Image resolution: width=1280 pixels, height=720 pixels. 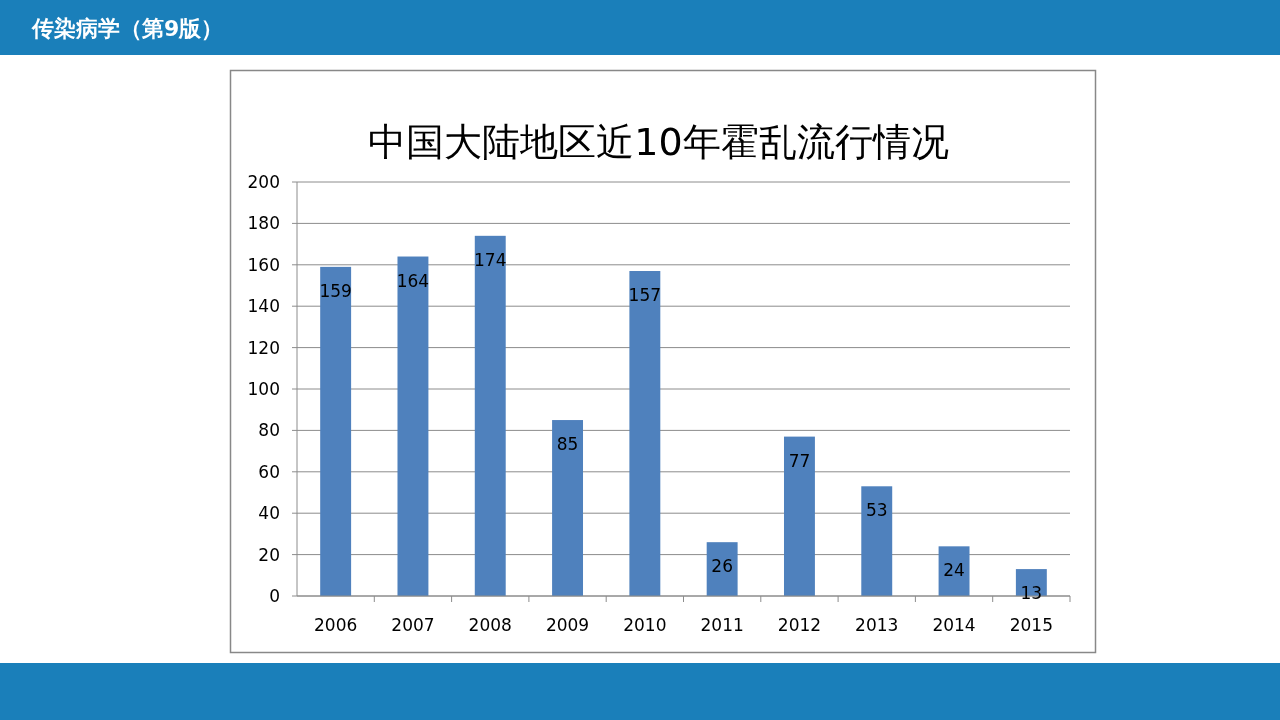 I want to click on y-tick-label: 40, so click(x=269, y=513).